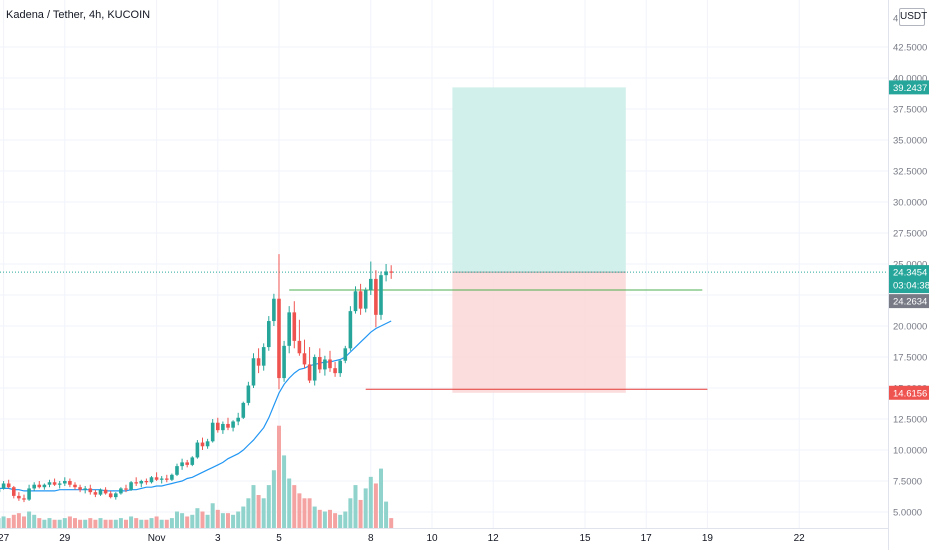  Describe the element at coordinates (910, 203) in the screenshot. I see `price-axis-tick: 30.0000` at that location.